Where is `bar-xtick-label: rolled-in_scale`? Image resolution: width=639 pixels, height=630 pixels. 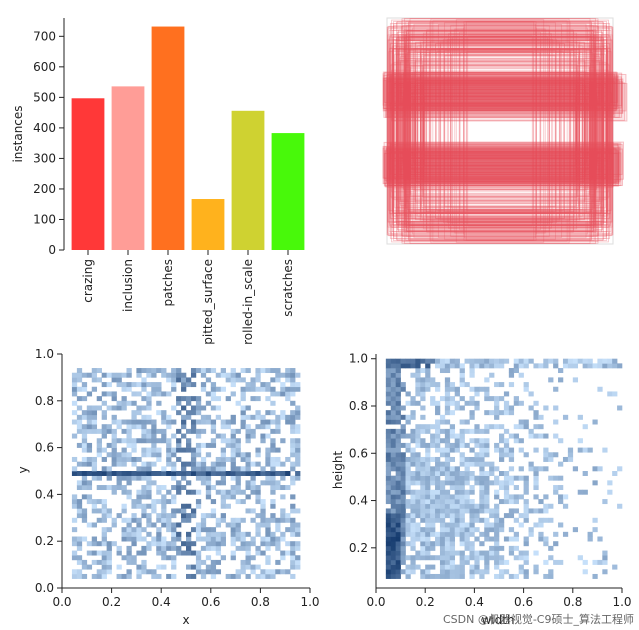
bar-xtick-label: rolled-in_scale is located at coordinates (248, 302).